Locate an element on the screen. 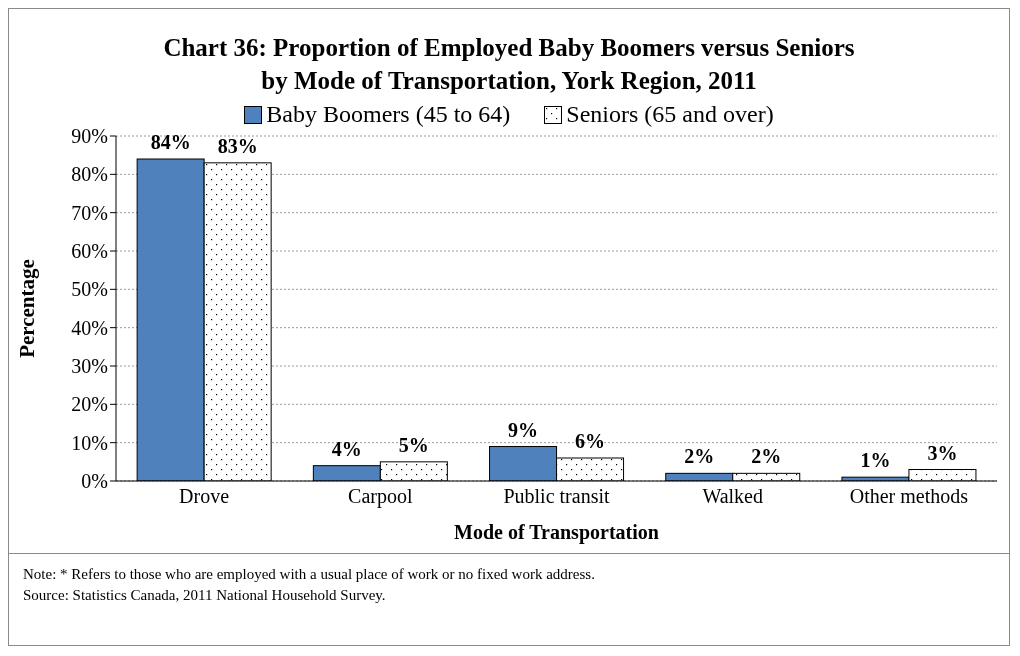 Image resolution: width=1020 pixels, height=656 pixels. y-tick-label: 10% is located at coordinates (89, 442).